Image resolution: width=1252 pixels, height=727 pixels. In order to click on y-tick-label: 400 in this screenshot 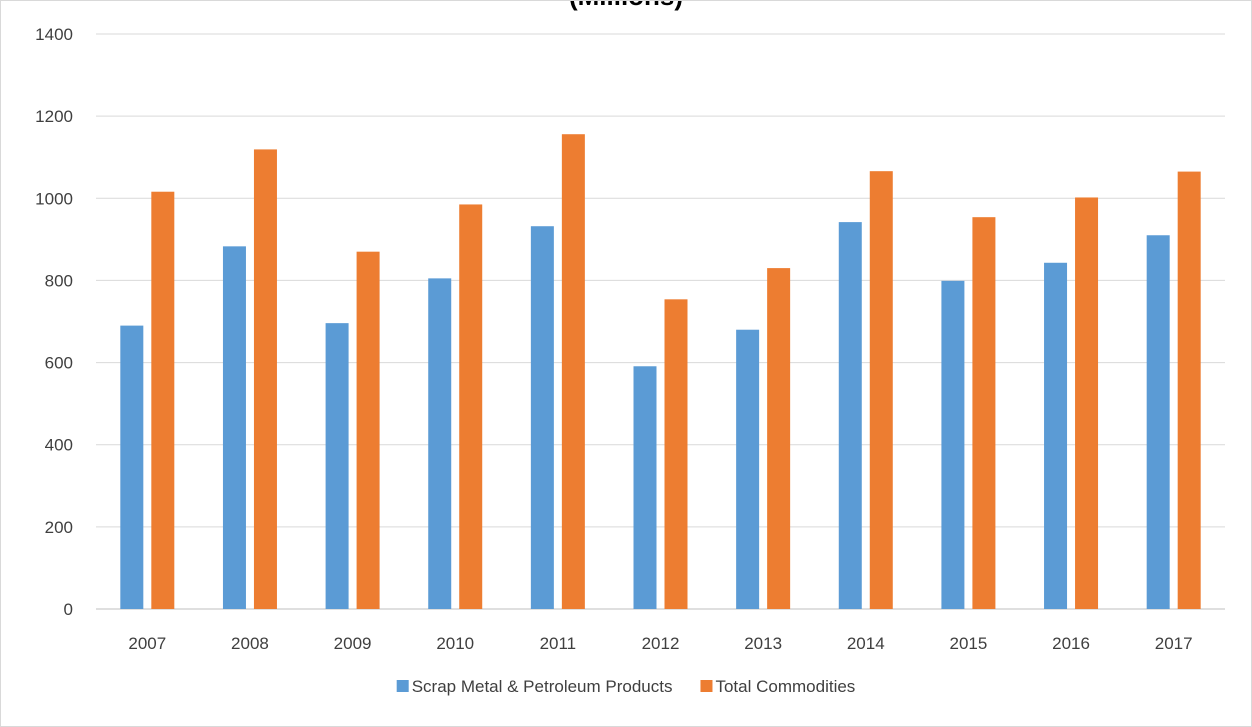, I will do `click(59, 445)`.